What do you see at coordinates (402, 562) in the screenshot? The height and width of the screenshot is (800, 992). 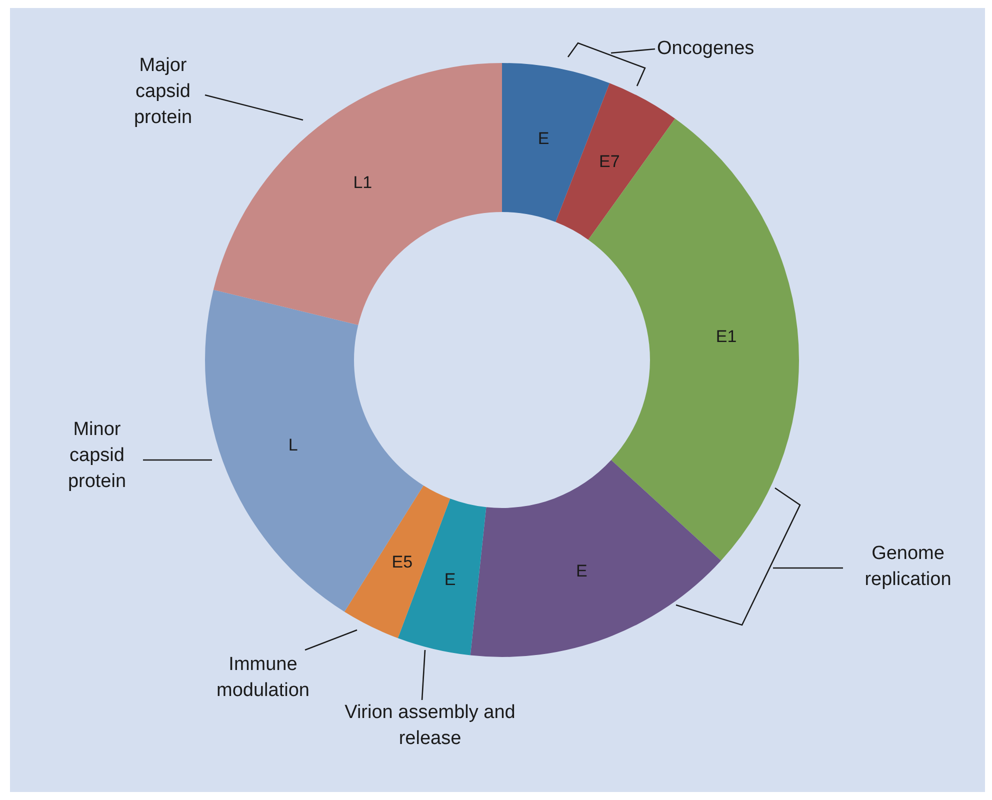 I see `slice-label: E5` at bounding box center [402, 562].